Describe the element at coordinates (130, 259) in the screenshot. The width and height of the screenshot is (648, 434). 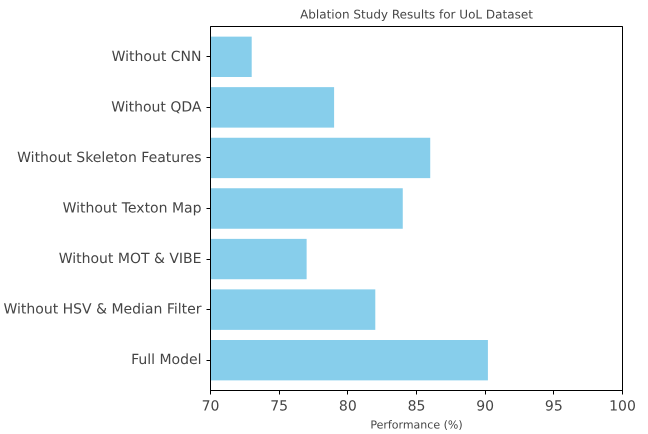
I see `y-tick-label: Without MOT & VIBE` at that location.